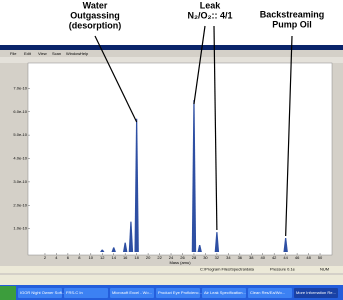 The width and height of the screenshot is (343, 300). I want to click on annotation: Pump Oil, so click(292, 24).